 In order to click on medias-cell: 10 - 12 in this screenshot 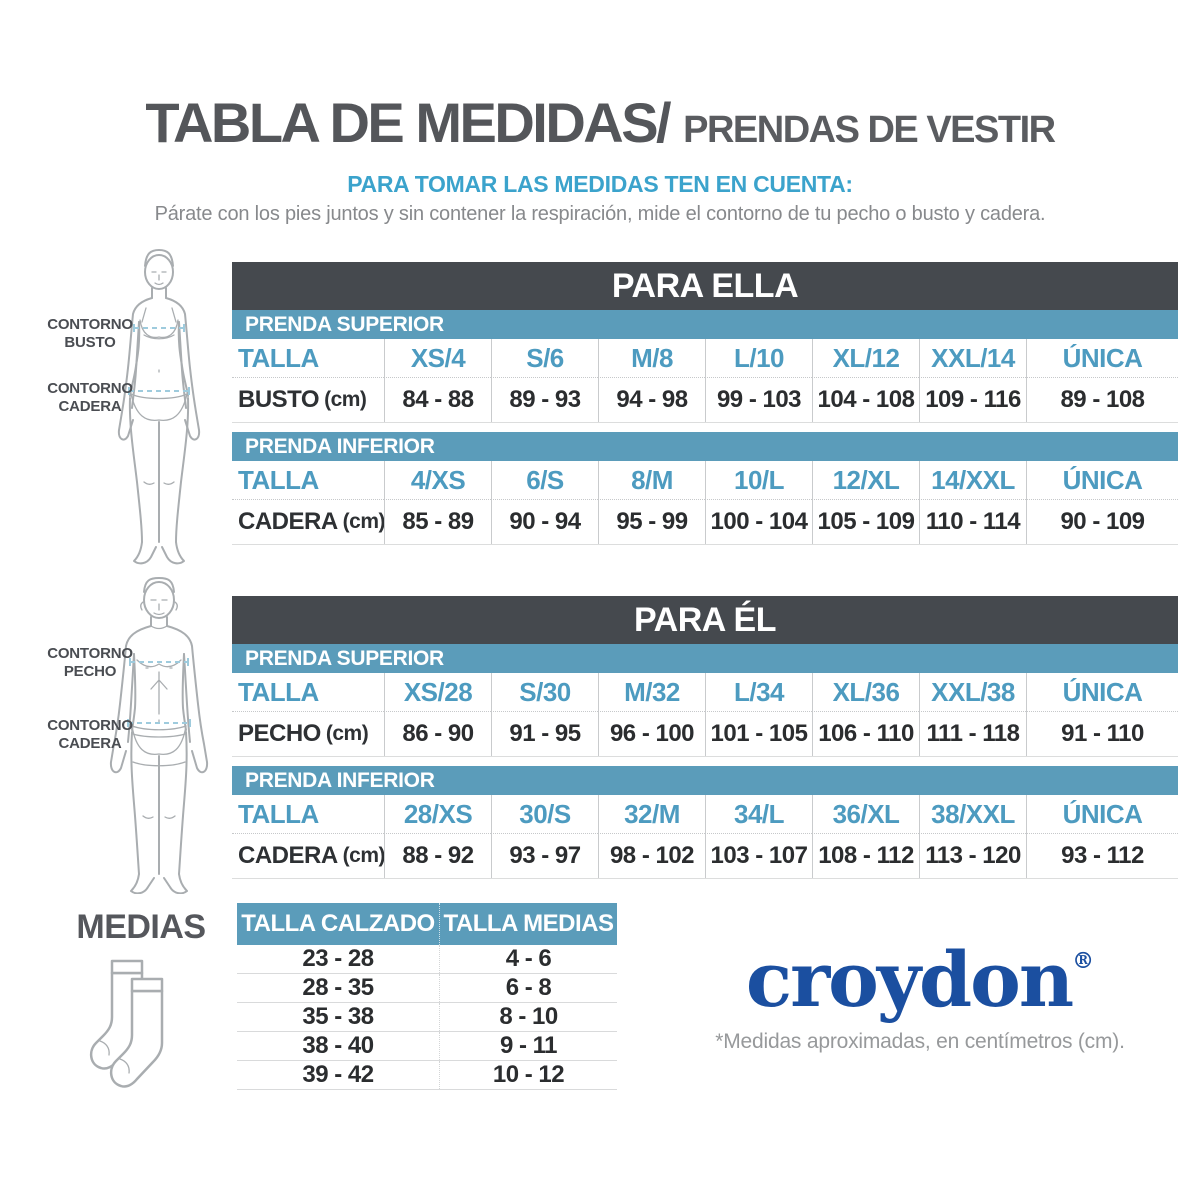, I will do `click(528, 1075)`.